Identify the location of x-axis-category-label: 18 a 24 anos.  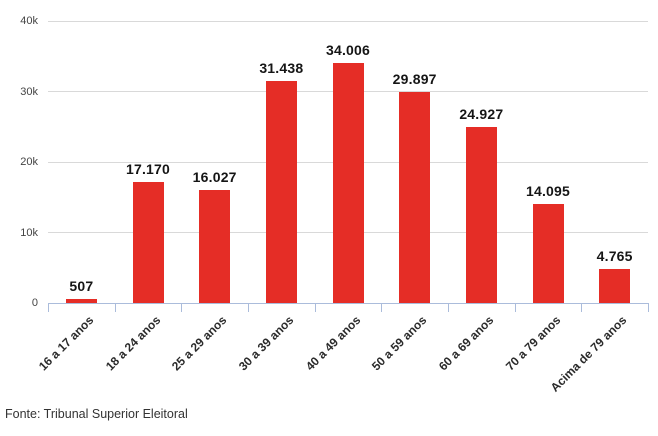
(132, 343).